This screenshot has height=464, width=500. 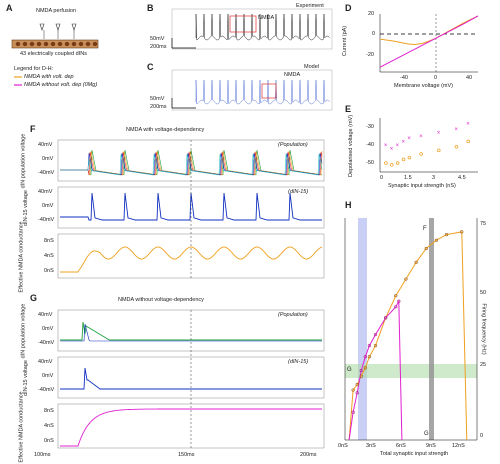 I want to click on h-xtick-1: 3nS, so click(x=371, y=446).